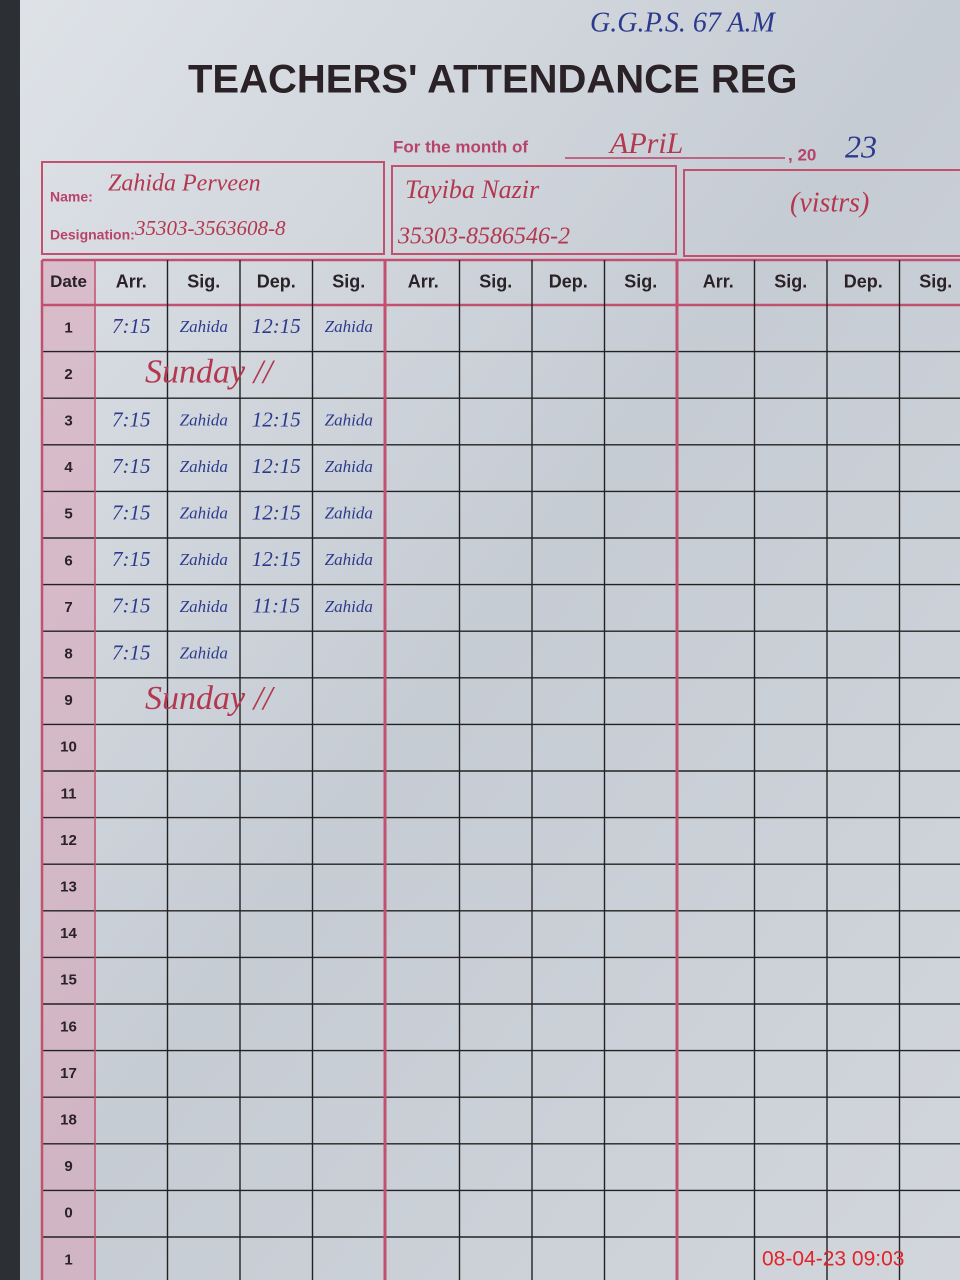 Image resolution: width=960 pixels, height=1280 pixels. I want to click on school-code: G.G.P.S. 67 A.M, so click(683, 22).